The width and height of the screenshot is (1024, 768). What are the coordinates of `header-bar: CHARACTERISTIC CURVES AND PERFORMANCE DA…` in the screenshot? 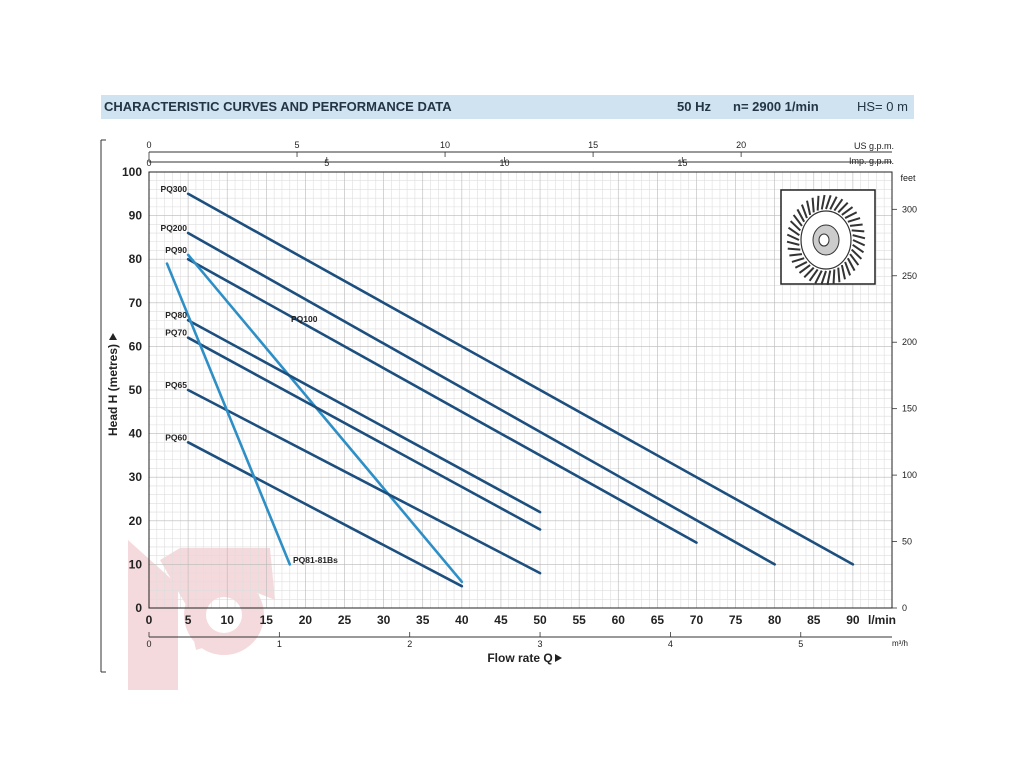 It's located at (507, 107).